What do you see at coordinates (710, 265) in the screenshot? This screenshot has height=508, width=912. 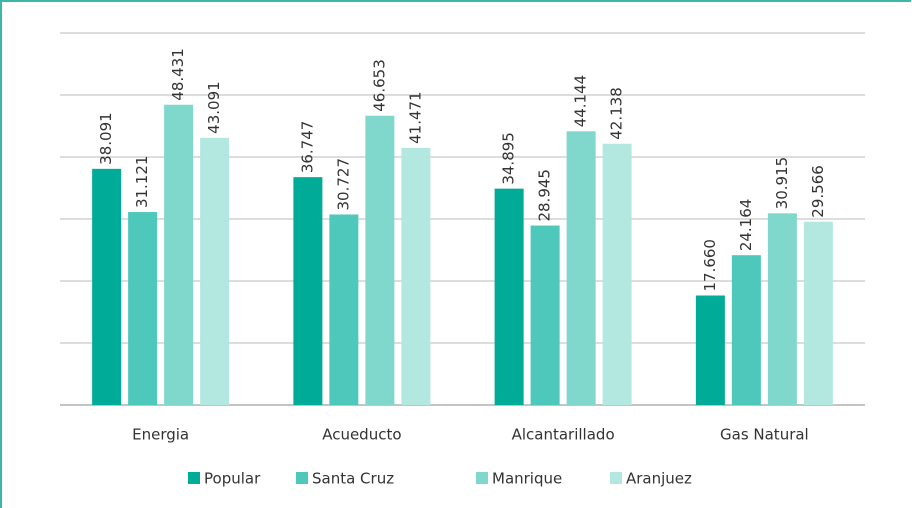 I see `value-label: 17.660` at bounding box center [710, 265].